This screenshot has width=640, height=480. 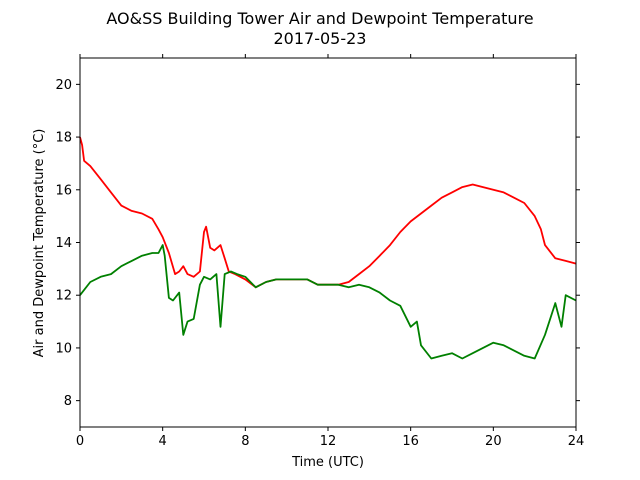 I want to click on x-tick-label: 16, so click(x=410, y=441).